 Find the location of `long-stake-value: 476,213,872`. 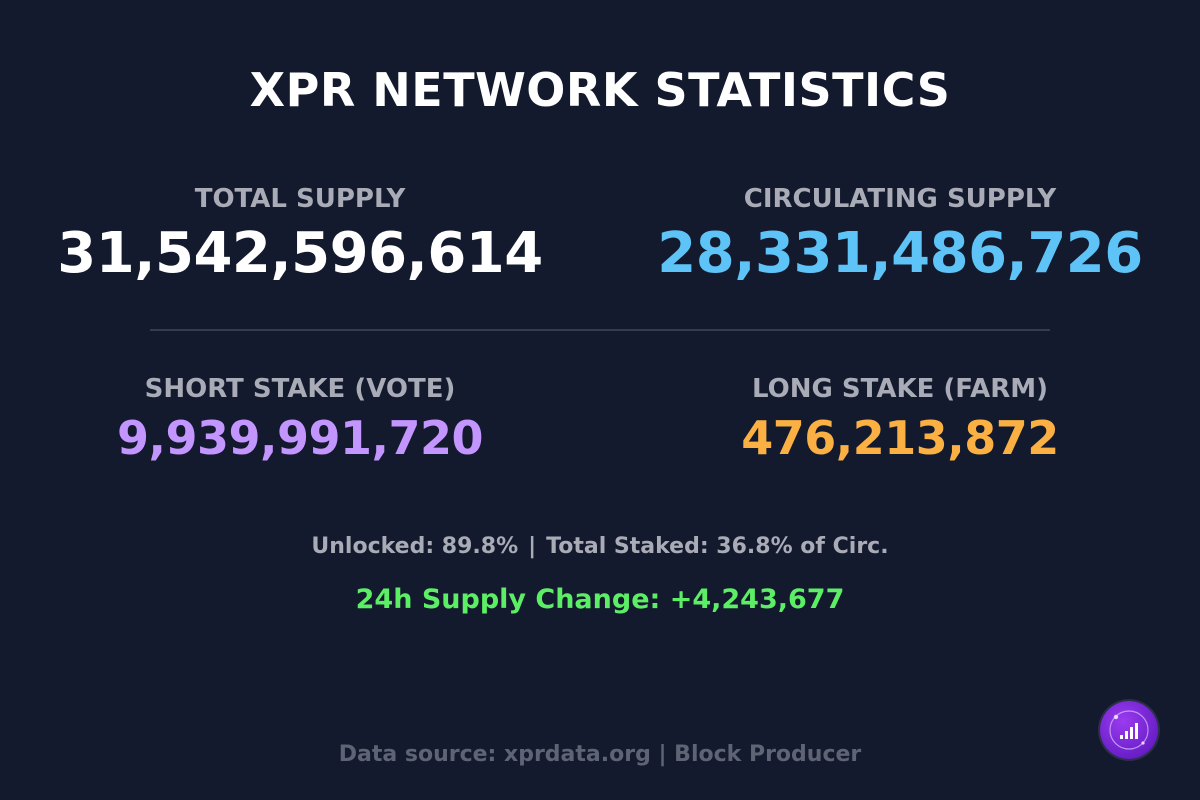

long-stake-value: 476,213,872 is located at coordinates (900, 438).